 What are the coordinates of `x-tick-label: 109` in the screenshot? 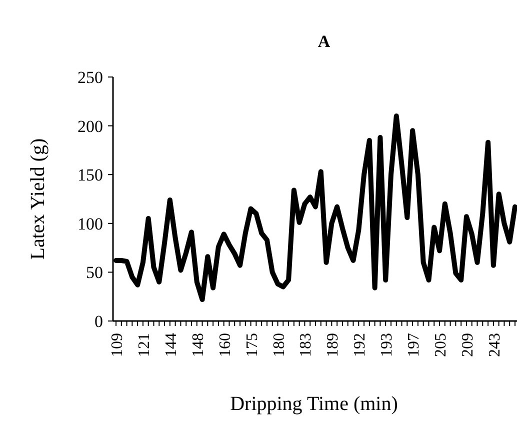 It's located at (117, 345).